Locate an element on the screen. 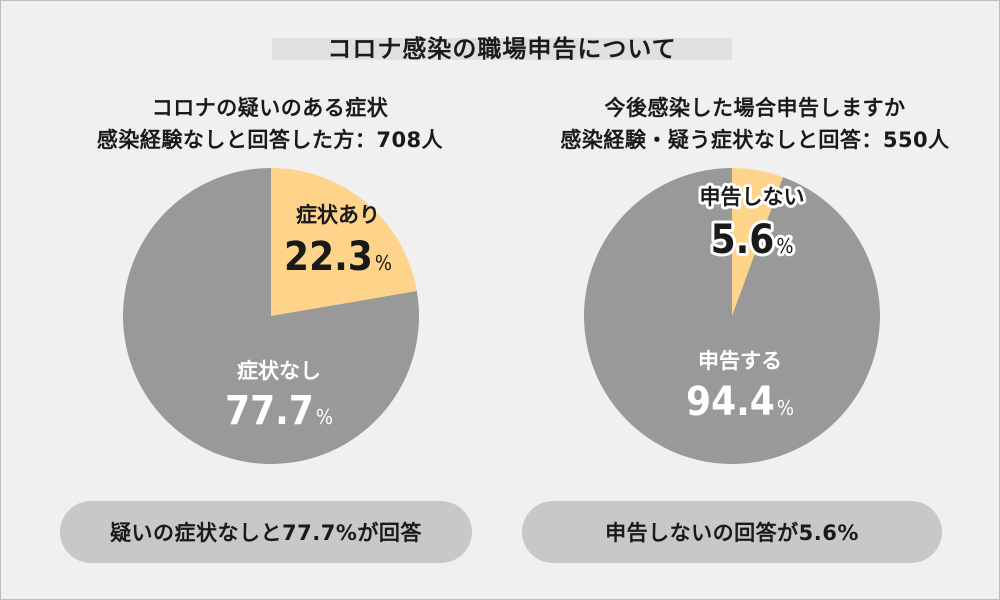 This screenshot has height=600, width=1000. right-summary-pill: 申告しないの回答が5.6% is located at coordinates (732, 532).